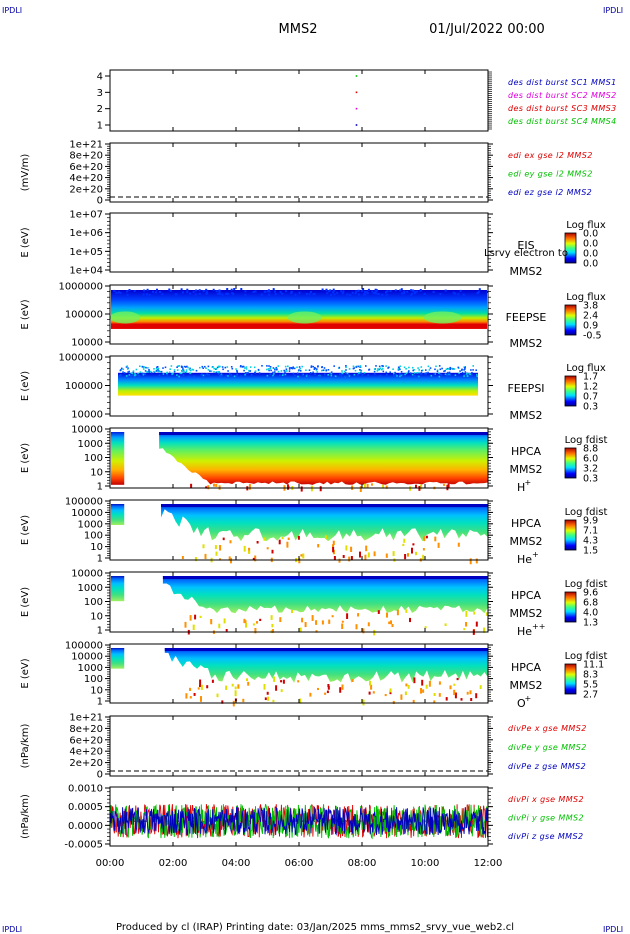  I want to click on eis-instrument-label: EIS, so click(525, 245).